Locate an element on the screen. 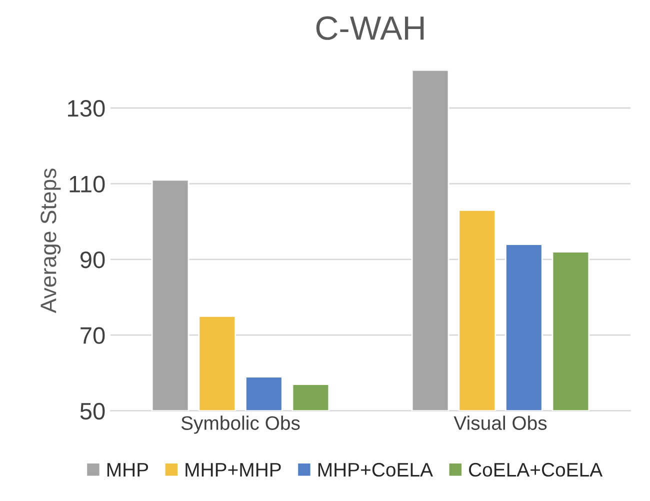 The width and height of the screenshot is (650, 501). y-axis-title: Average Steps is located at coordinates (50, 241).